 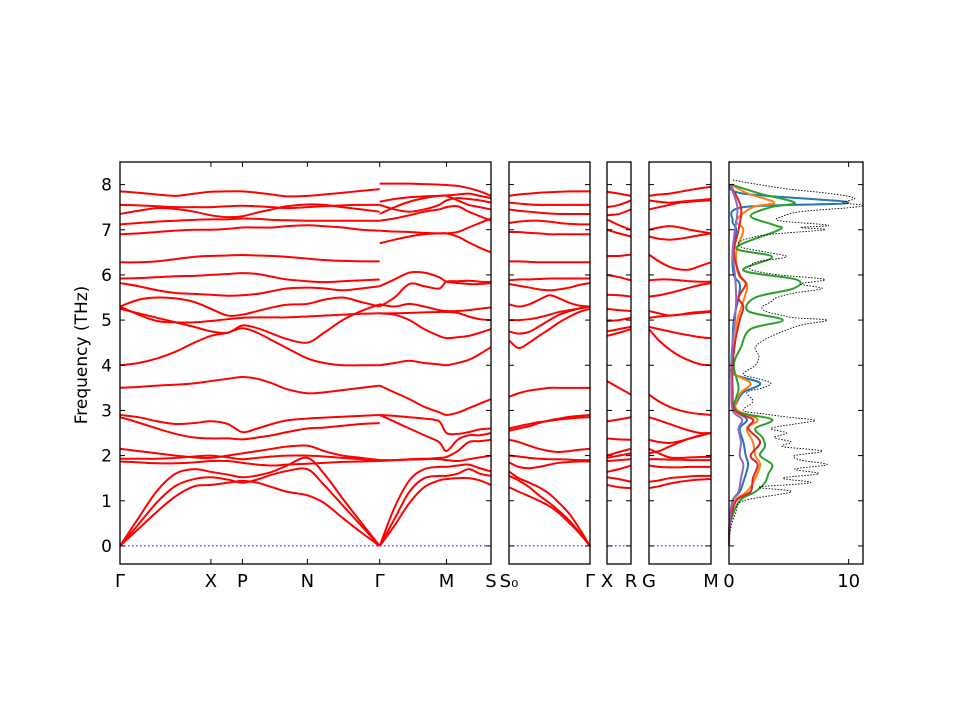 I want to click on phonon-branch-p2-s1-b16, so click(x=549, y=262).